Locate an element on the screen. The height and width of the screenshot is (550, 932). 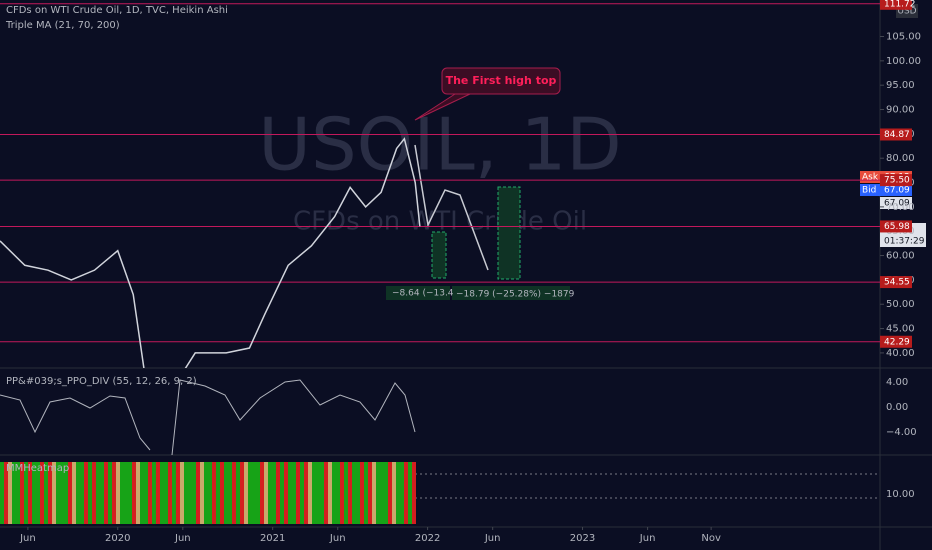
y-tick-label: 90.00 is located at coordinates (900, 110).